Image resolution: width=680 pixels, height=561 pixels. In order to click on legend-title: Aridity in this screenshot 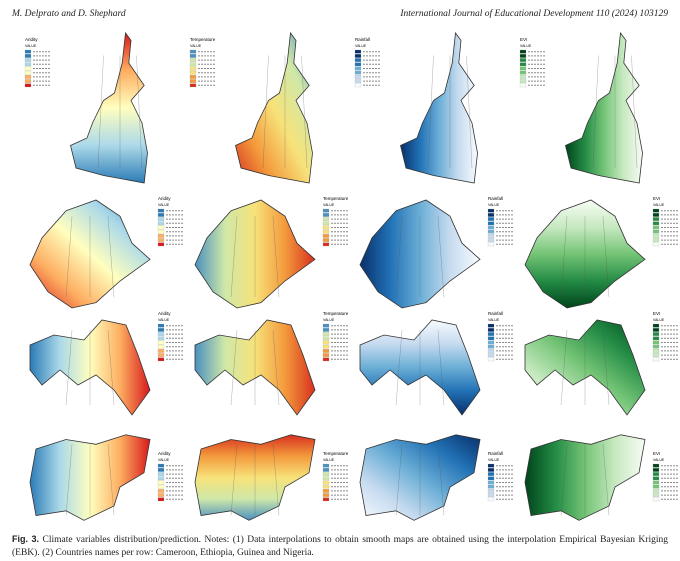, I will do `click(164, 313)`.